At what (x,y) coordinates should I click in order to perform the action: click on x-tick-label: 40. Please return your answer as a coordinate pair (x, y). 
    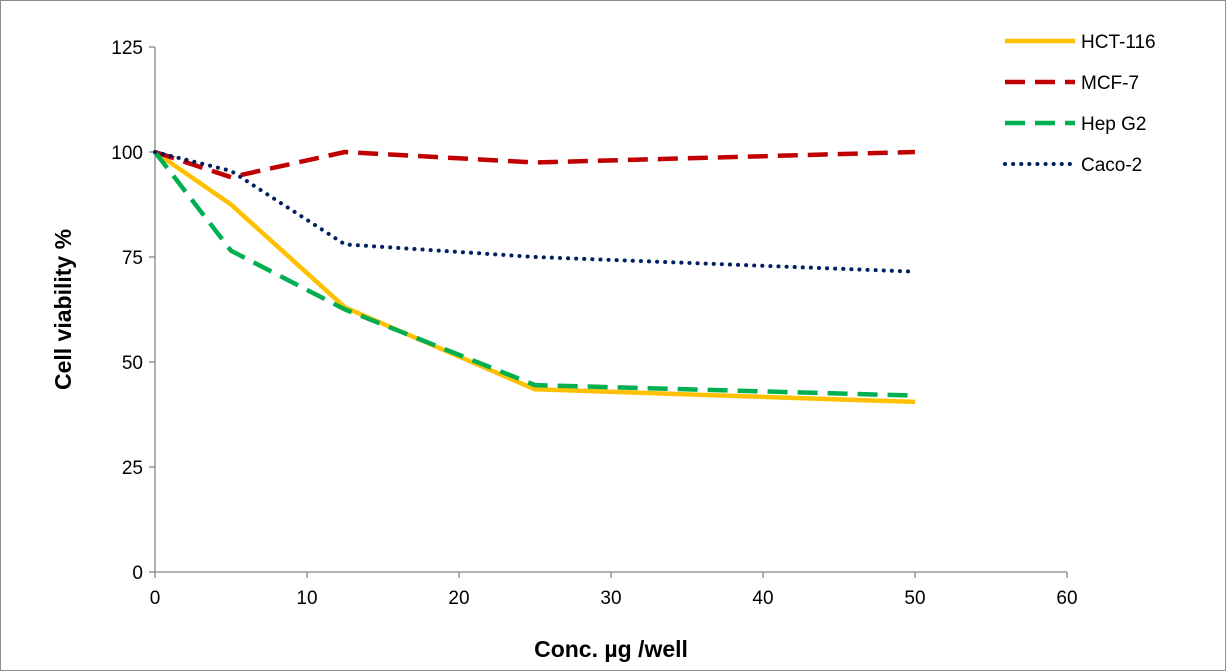
    Looking at the image, I should click on (762, 598).